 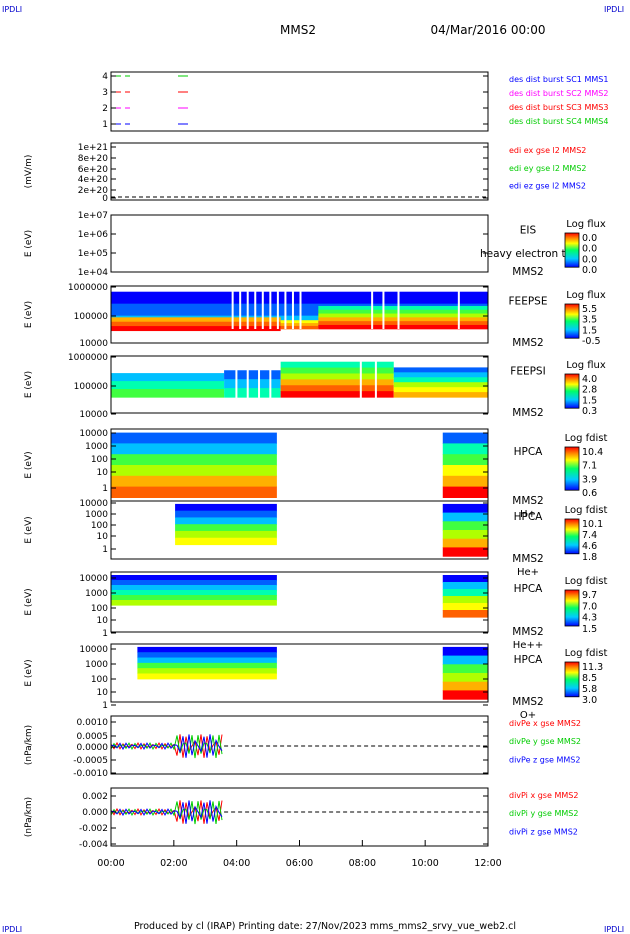 What do you see at coordinates (29, 817) in the screenshot?
I see `ylabel: (nPa/km)` at bounding box center [29, 817].